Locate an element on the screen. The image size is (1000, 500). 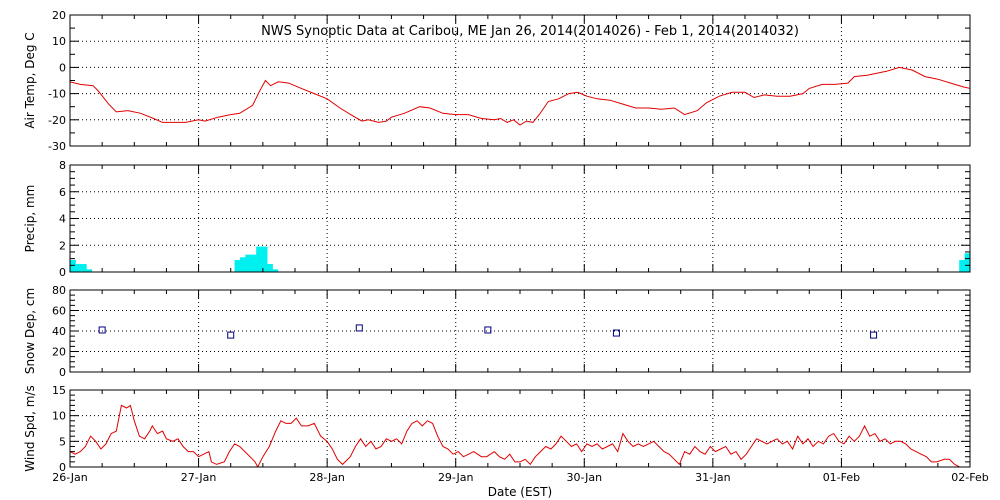
y-tick-label: -10 is located at coordinates (57, 94).